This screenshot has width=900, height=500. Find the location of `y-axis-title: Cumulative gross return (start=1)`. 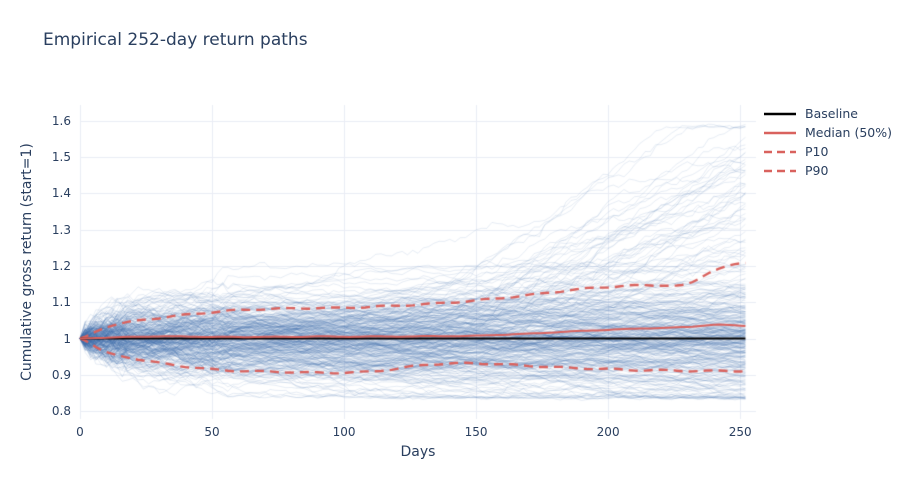

y-axis-title: Cumulative gross return (start=1) is located at coordinates (27, 262).